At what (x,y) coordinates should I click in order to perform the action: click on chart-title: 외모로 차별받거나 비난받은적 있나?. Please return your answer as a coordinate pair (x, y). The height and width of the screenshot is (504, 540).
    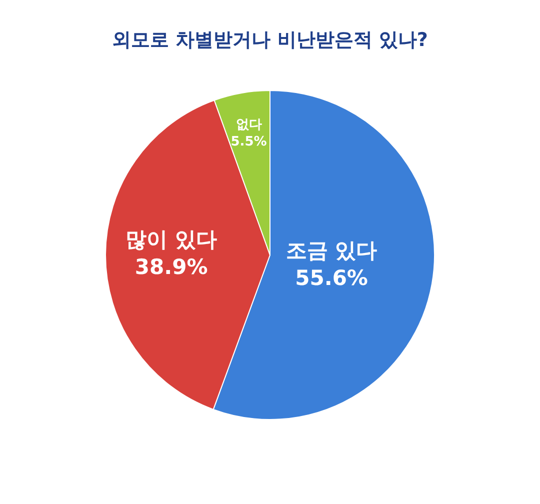
    Looking at the image, I should click on (270, 40).